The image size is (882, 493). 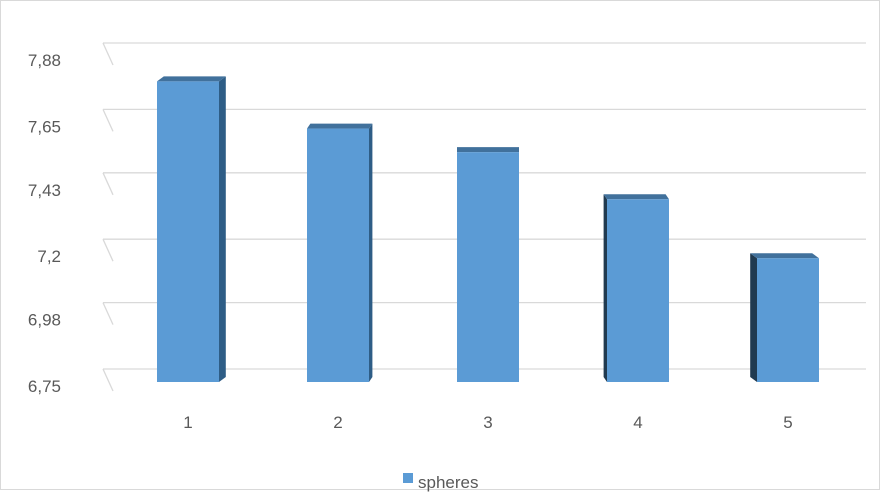 I want to click on x-tick-label: 3, so click(x=487, y=422).